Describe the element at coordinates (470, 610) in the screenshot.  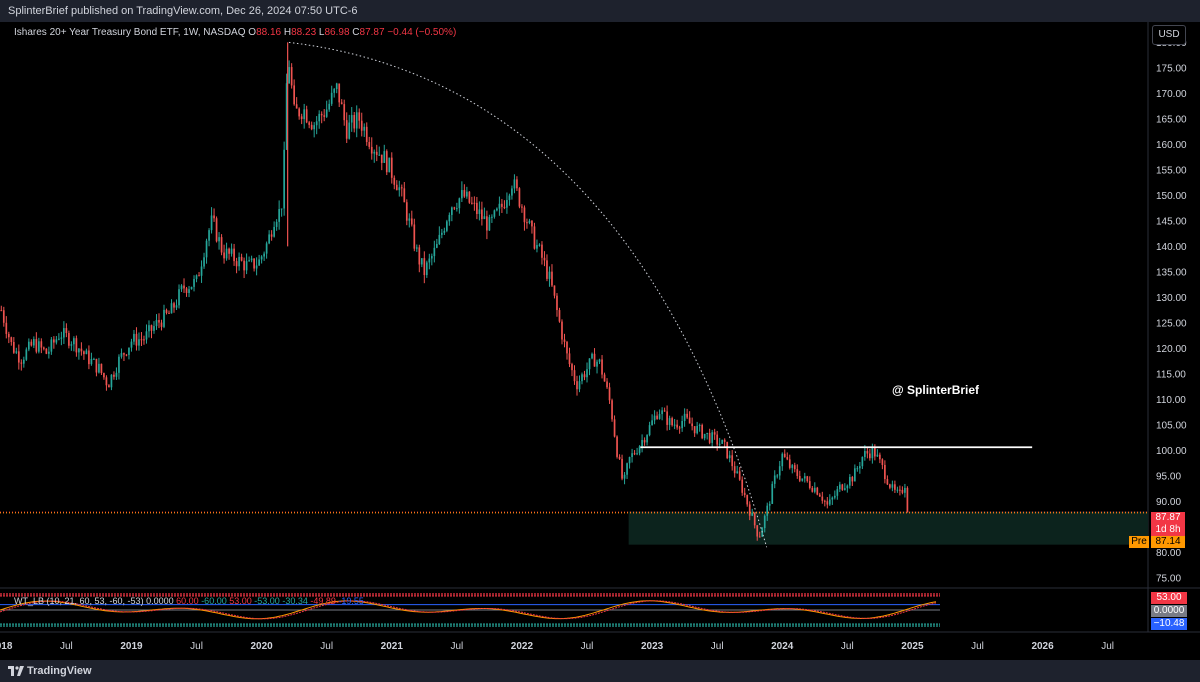
I see `wt-indicator-pane` at that location.